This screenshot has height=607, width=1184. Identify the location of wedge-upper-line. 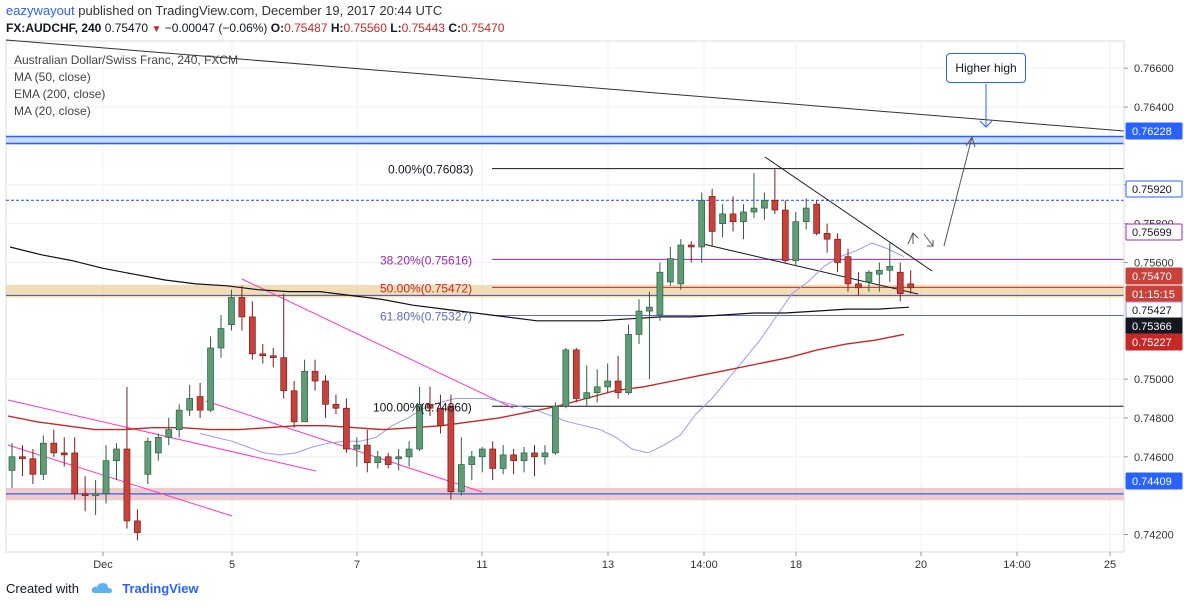
(162, 435).